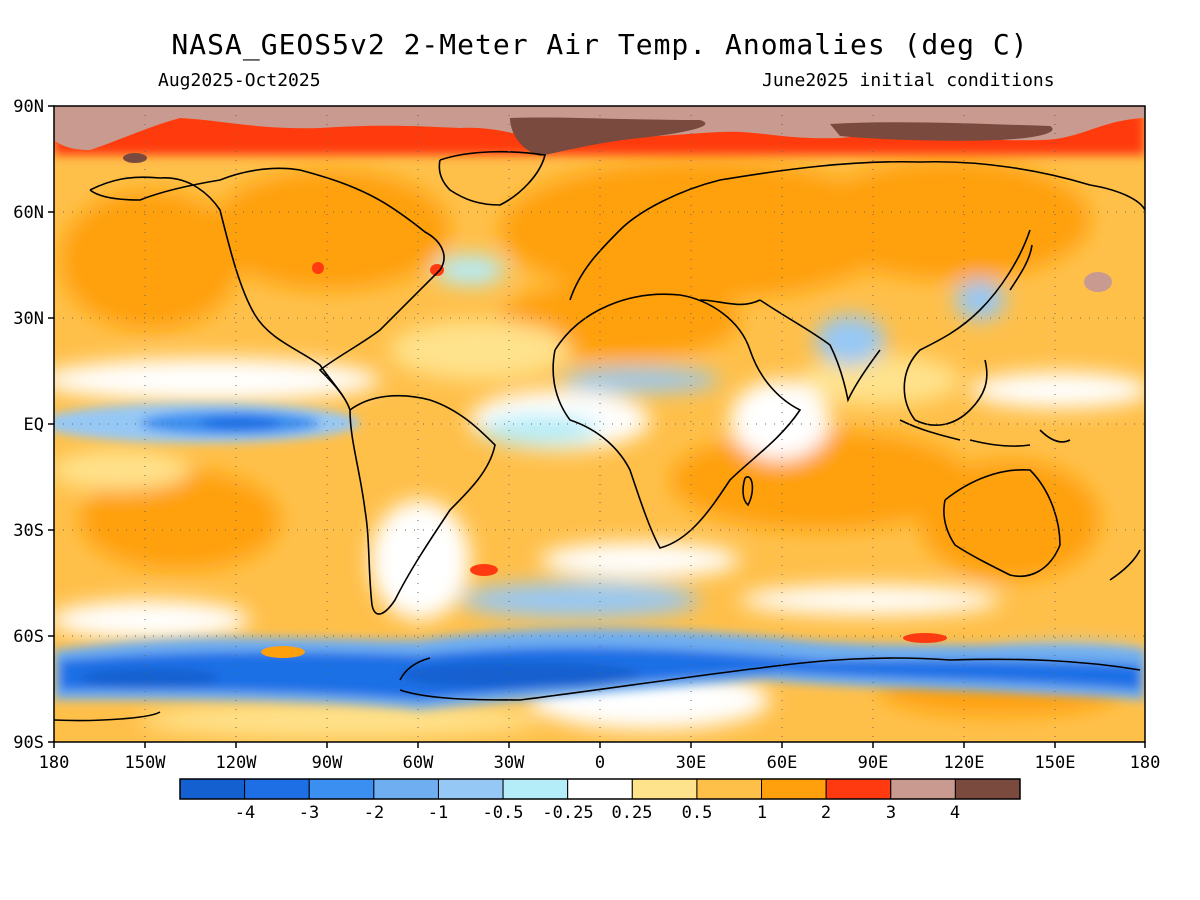  Describe the element at coordinates (28, 637) in the screenshot. I see `lat-label: 60S` at that location.